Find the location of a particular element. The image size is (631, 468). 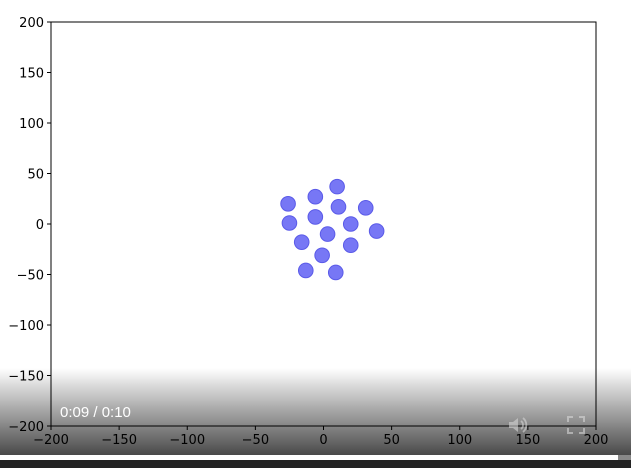

progress-fill is located at coordinates (309, 457).